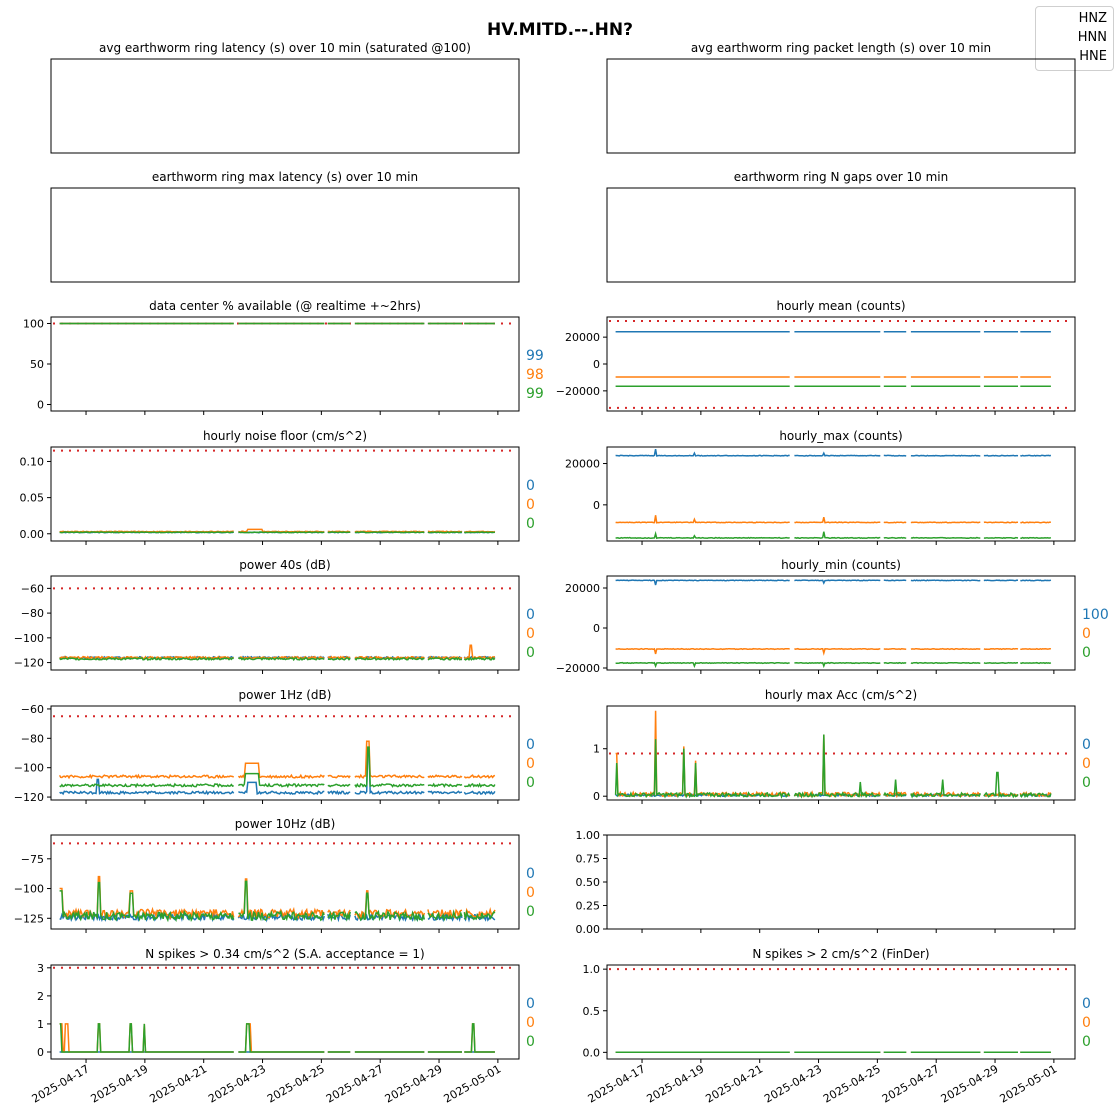 This screenshot has width=1120, height=1120. What do you see at coordinates (816, 357) in the screenshot?
I see `subplot-p5: hourly mean (counts) 20000 0 −20000` at bounding box center [816, 357].